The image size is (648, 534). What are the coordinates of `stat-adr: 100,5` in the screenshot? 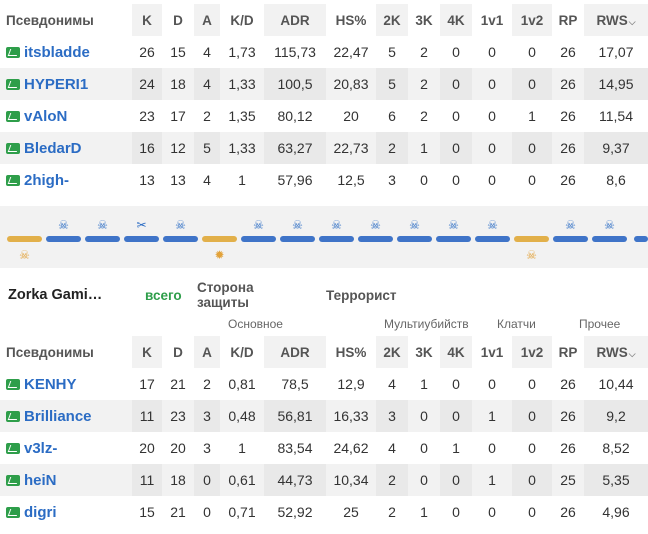 It's located at (295, 84).